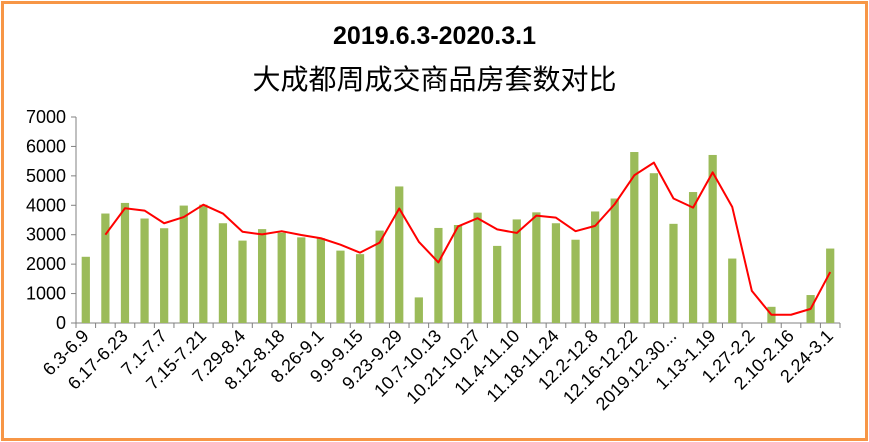 Image resolution: width=869 pixels, height=442 pixels. I want to click on chart-title: 2019.6.3-2020.3.1, so click(434, 36).